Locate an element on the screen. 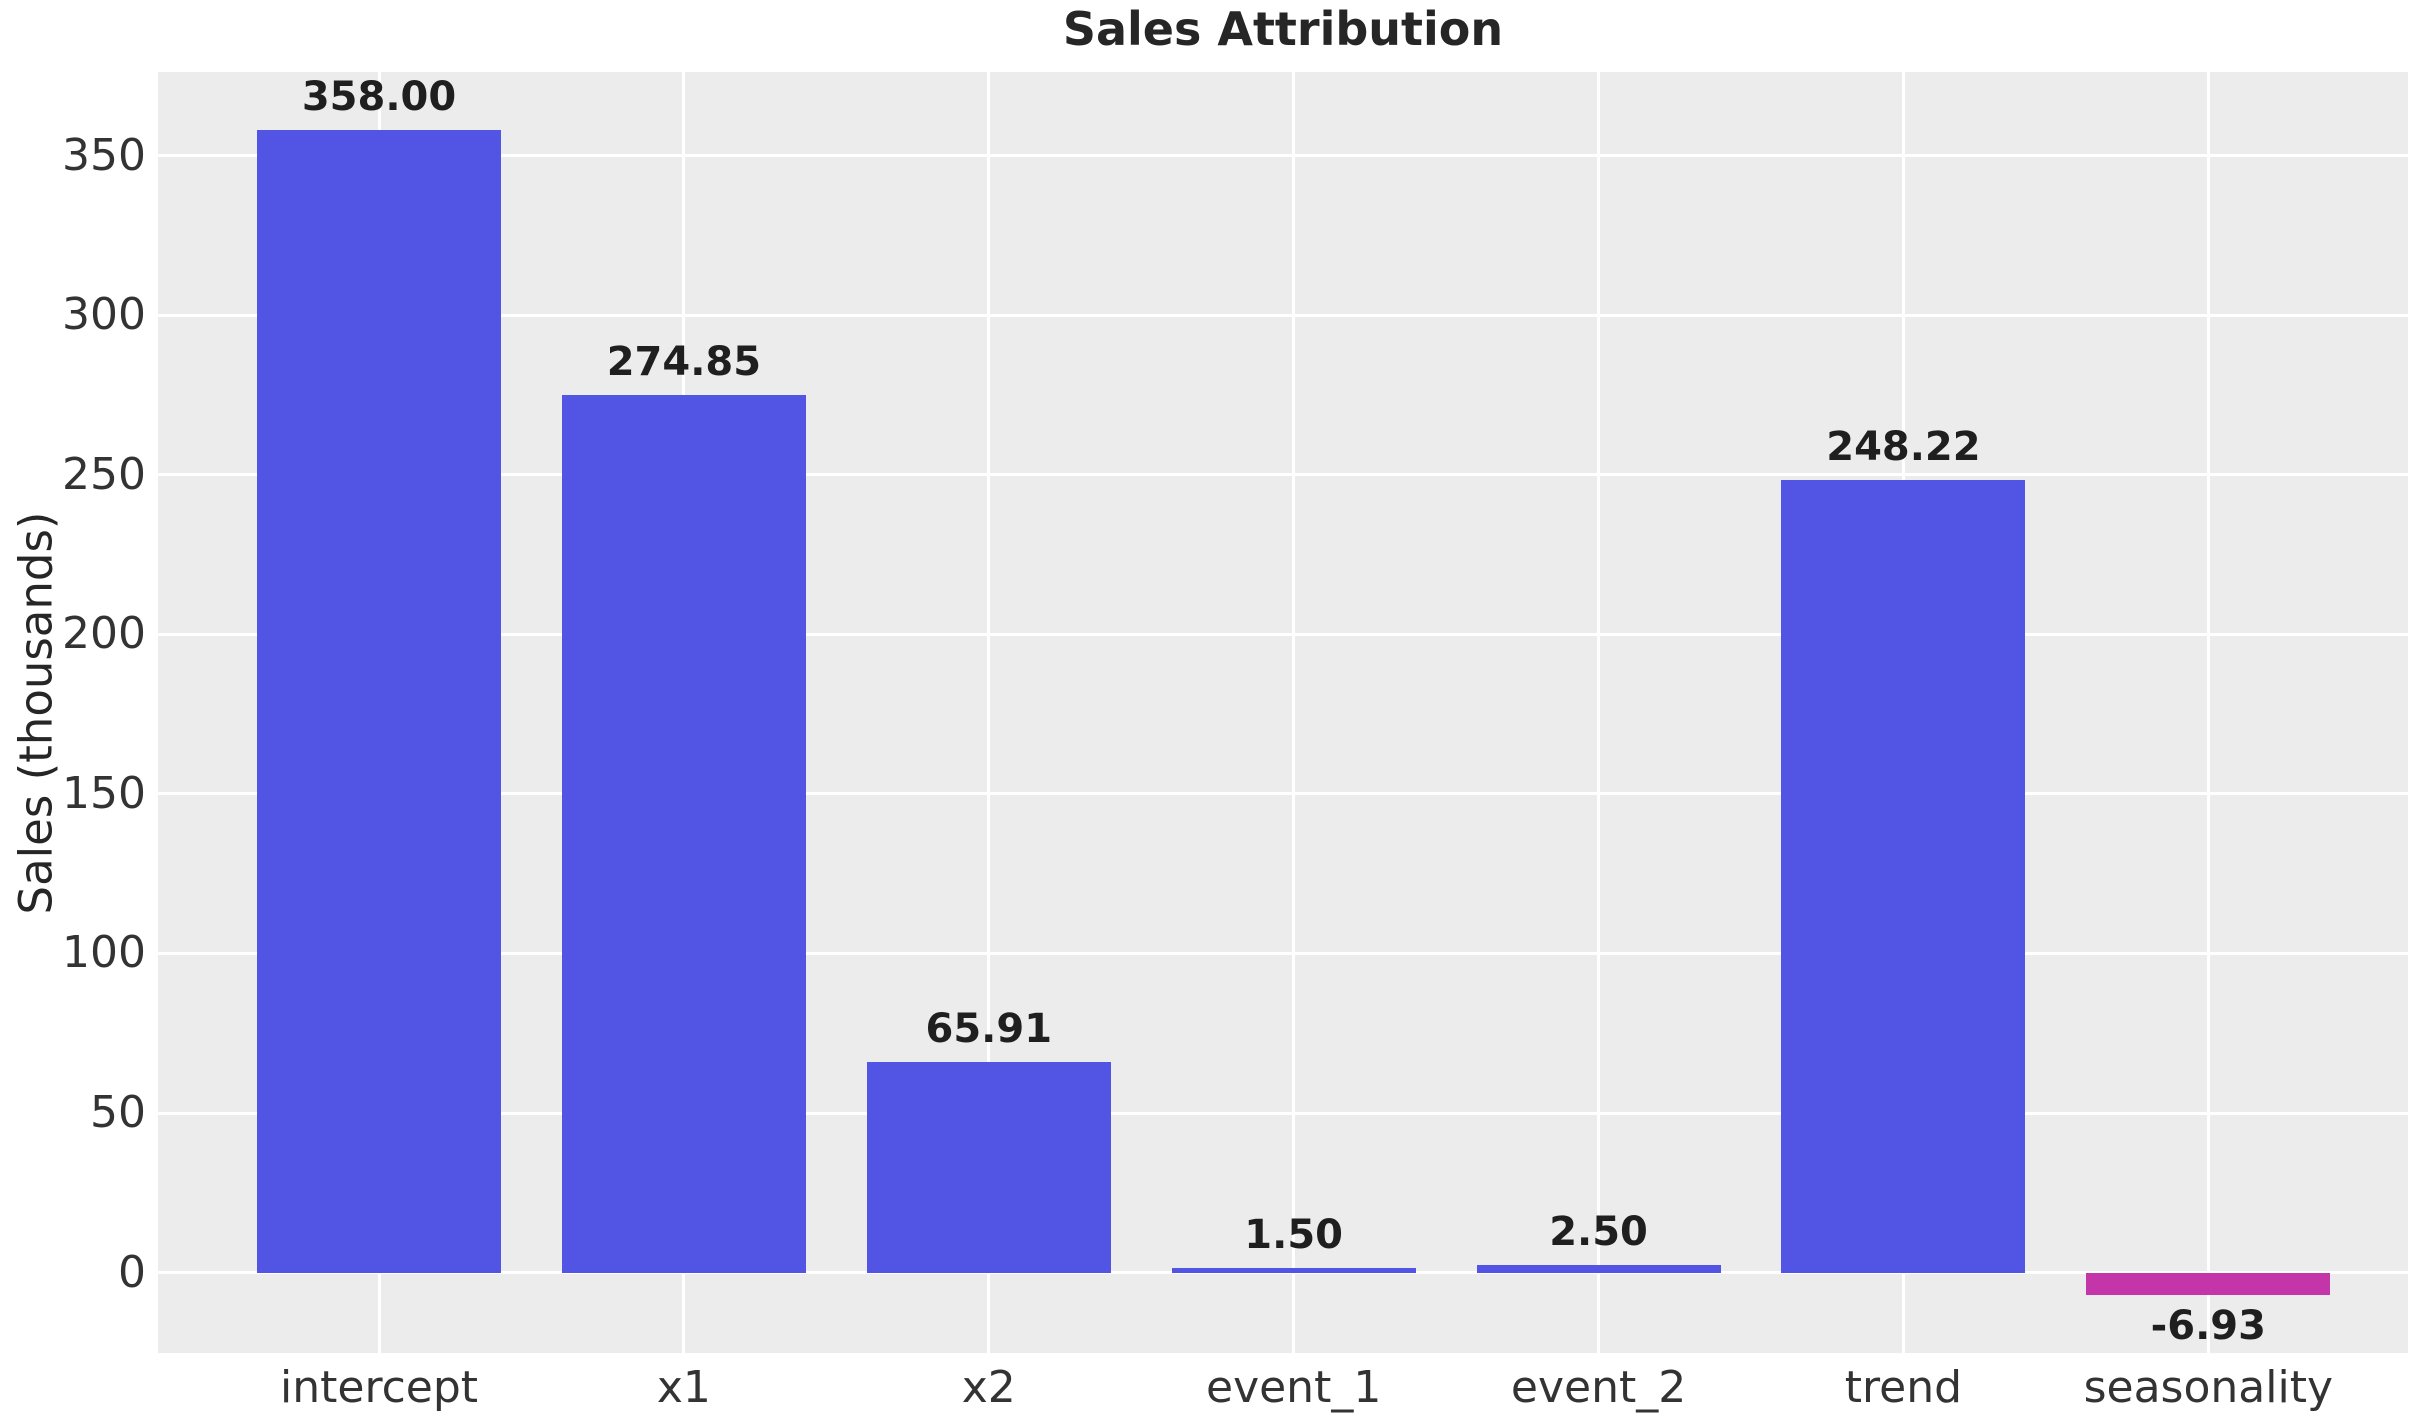  x-tick-label-event_2: event_2 is located at coordinates (1598, 1387).